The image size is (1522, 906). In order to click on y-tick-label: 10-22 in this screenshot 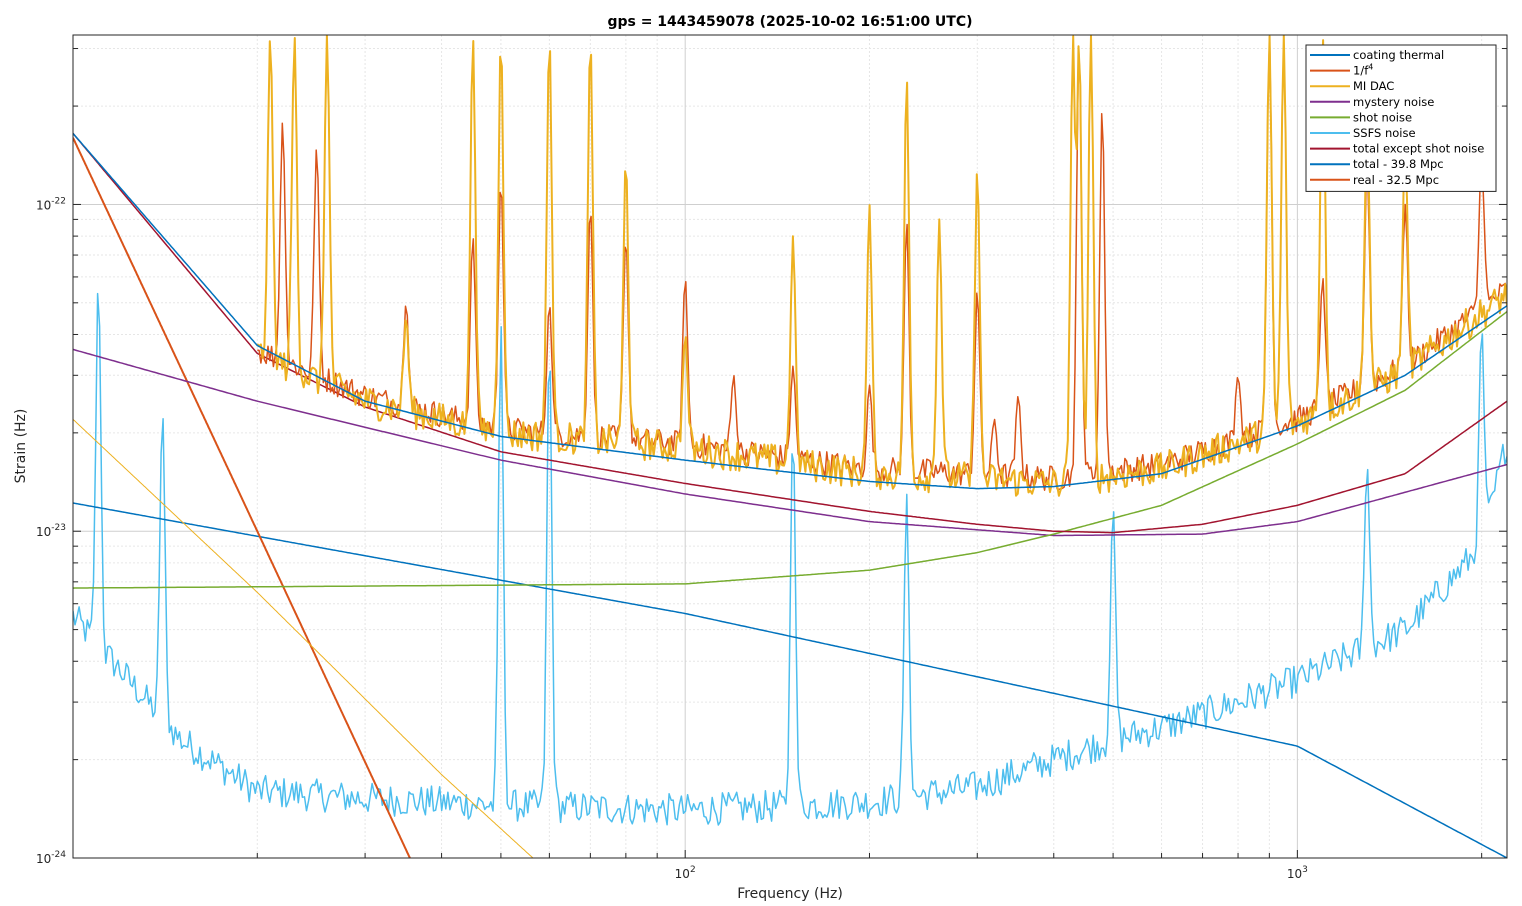, I will do `click(51, 204)`.